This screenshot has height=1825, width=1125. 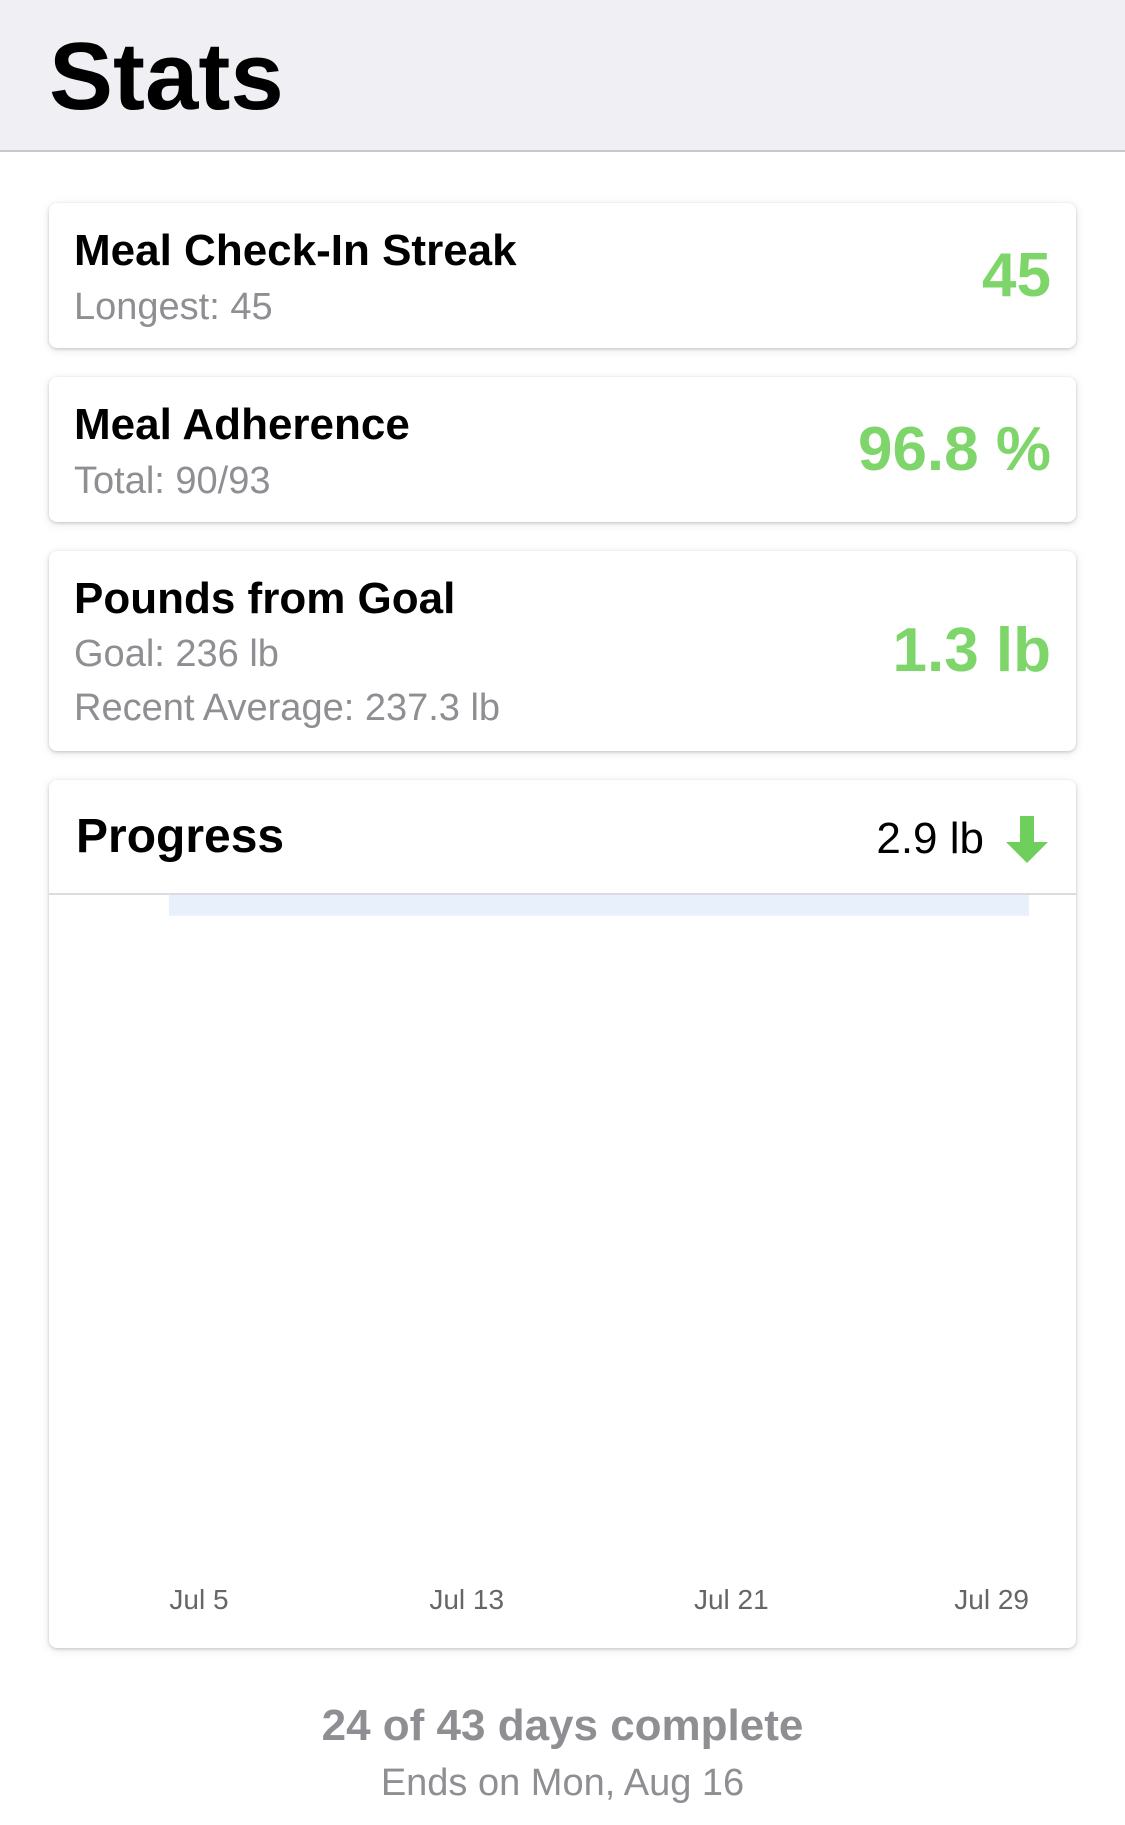 I want to click on progress-change: 2.9 lb, so click(x=930, y=838).